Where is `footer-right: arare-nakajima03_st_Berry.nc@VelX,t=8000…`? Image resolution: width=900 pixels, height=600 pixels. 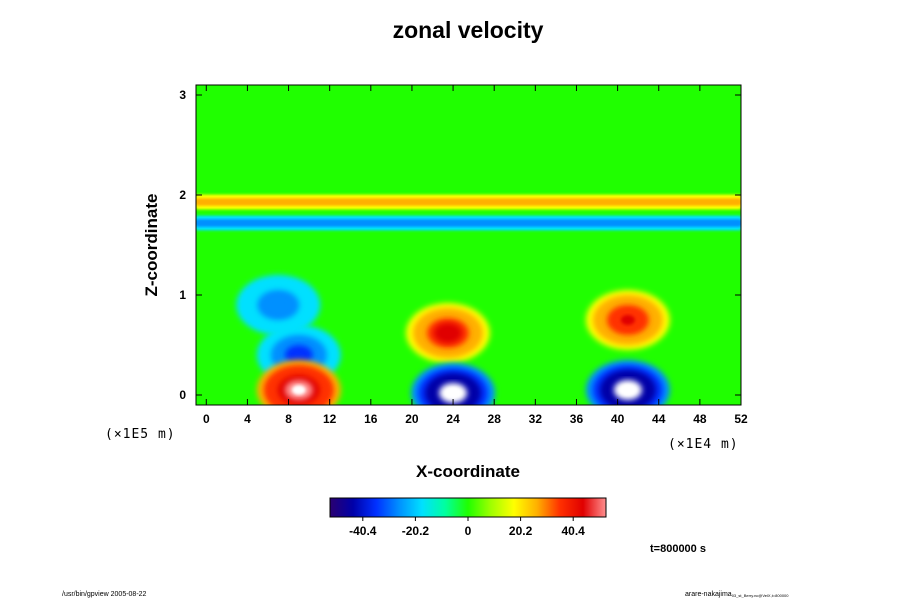
footer-right: arare-nakajima03_st_Berry.nc@VelX,t=8000… is located at coordinates (737, 594).